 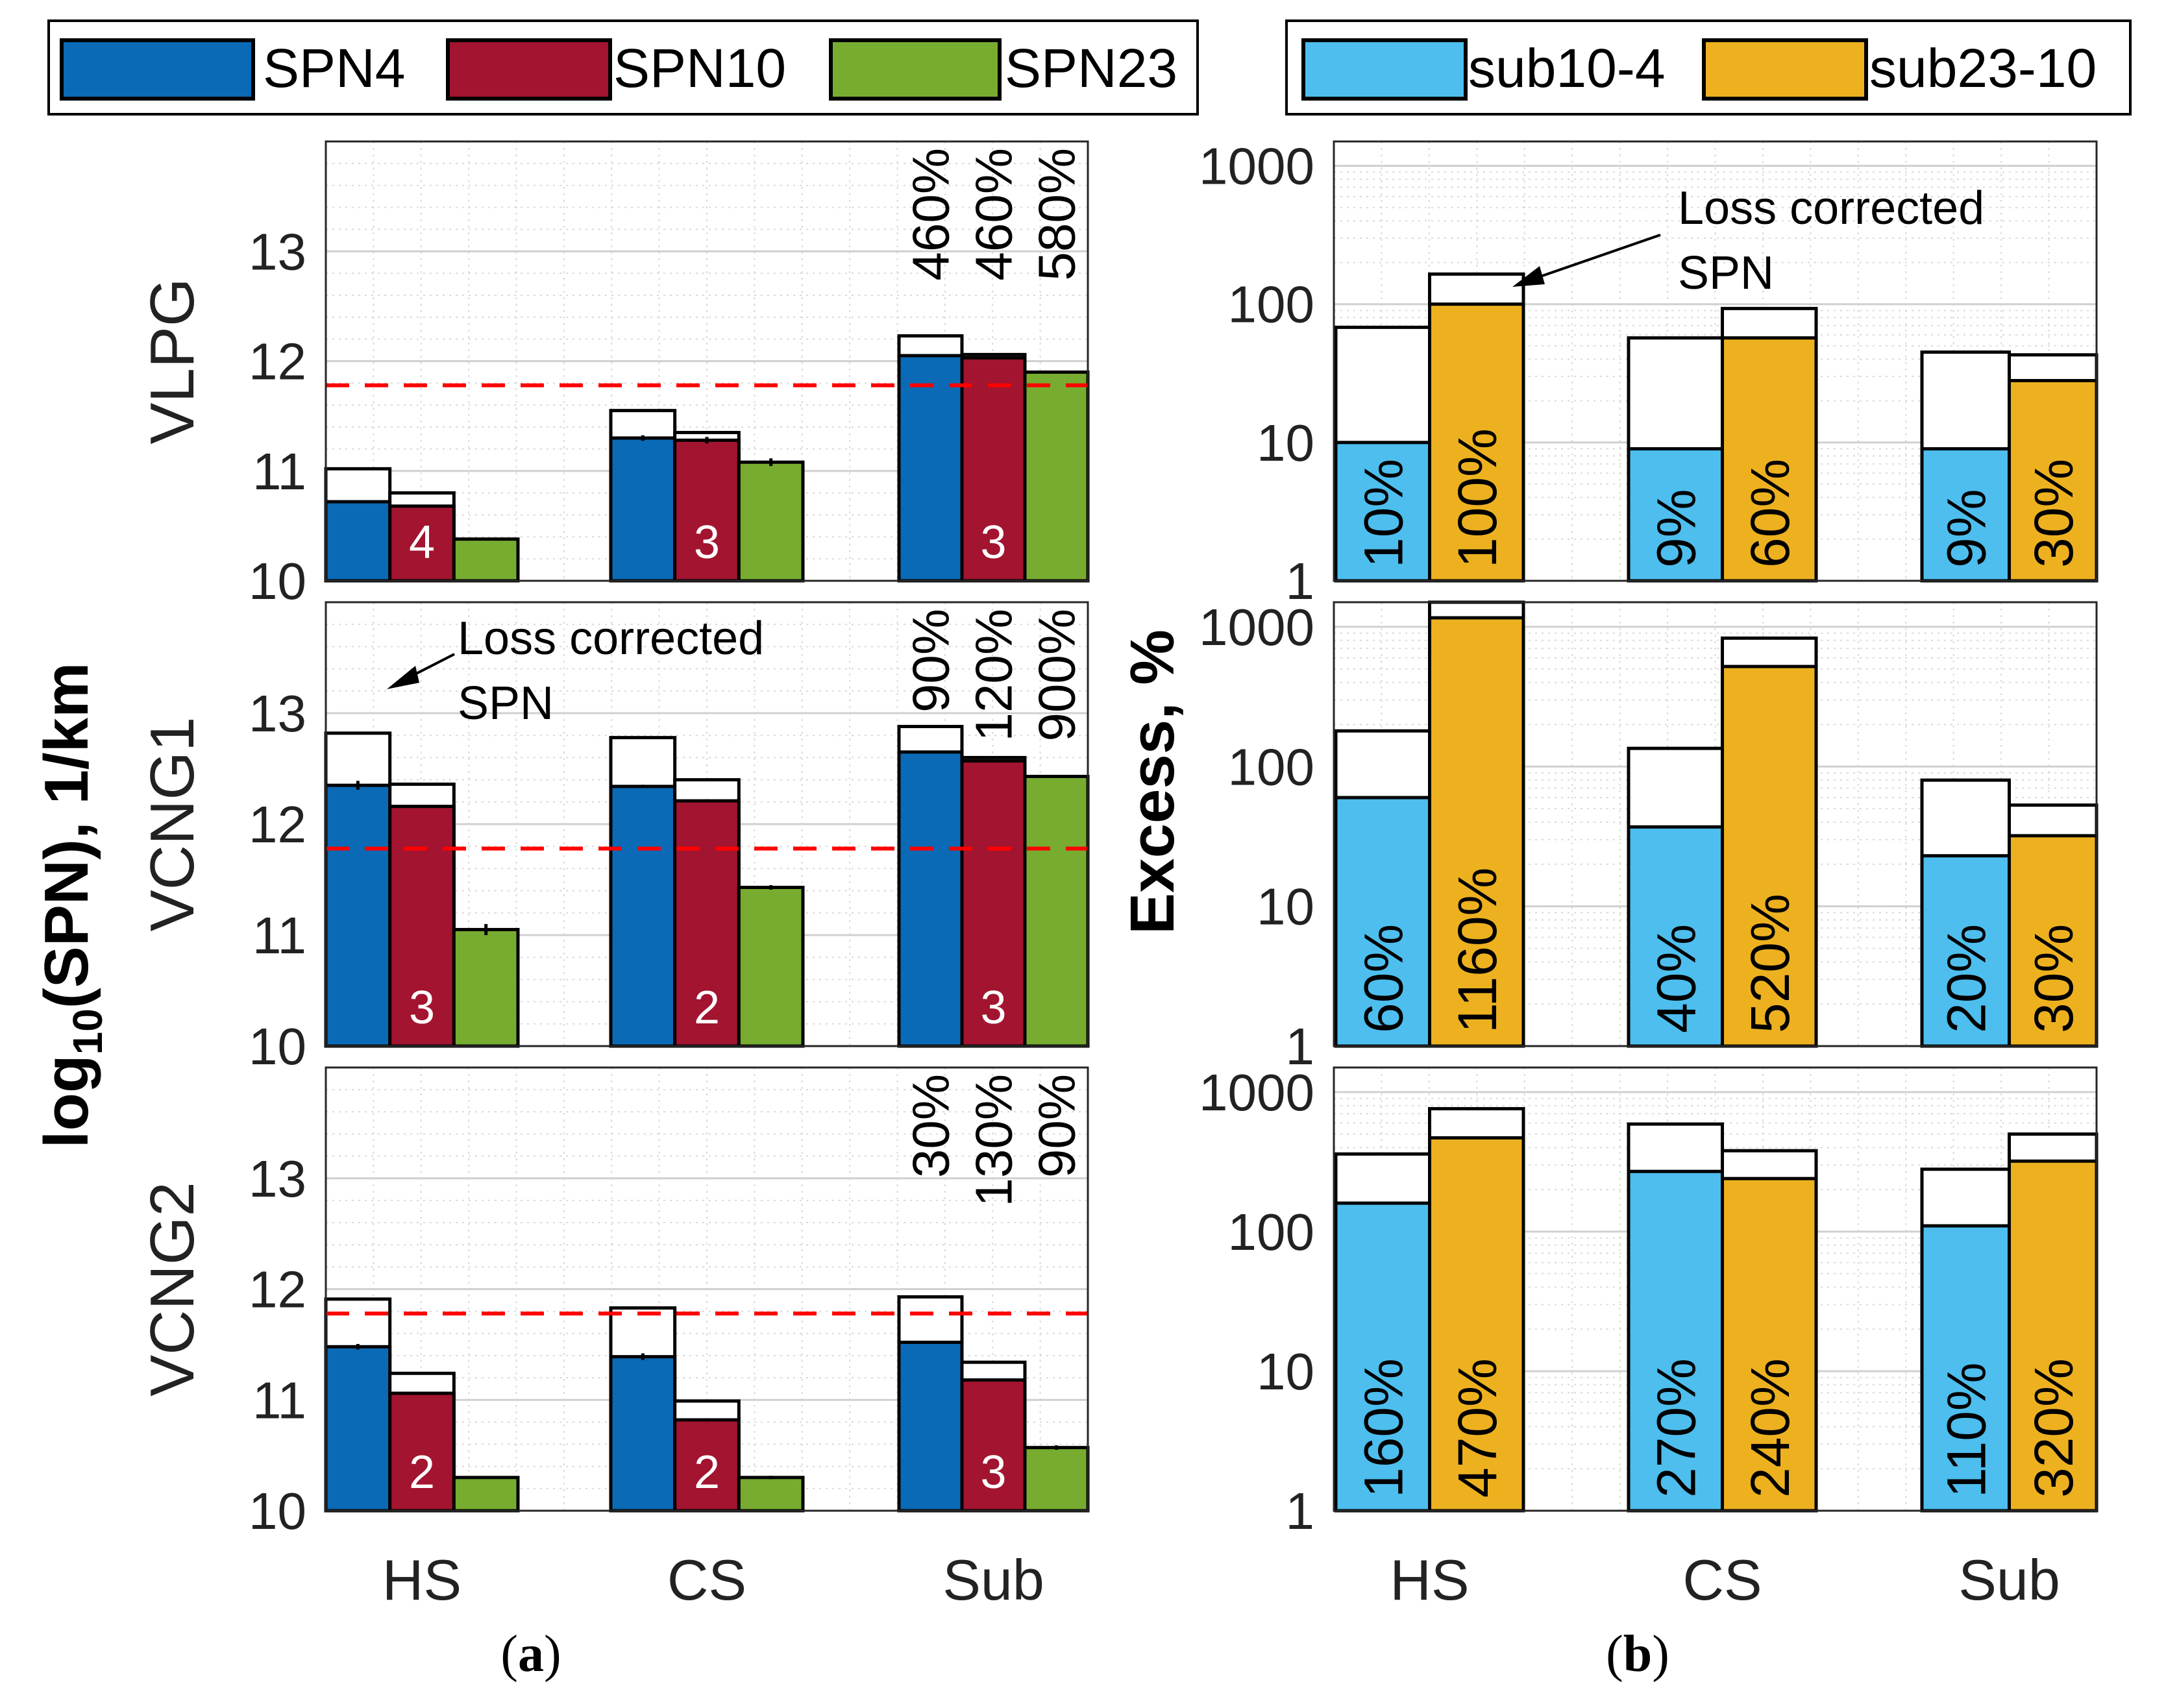 I want to click on annotation-a-line2: SPN, so click(x=506, y=703).